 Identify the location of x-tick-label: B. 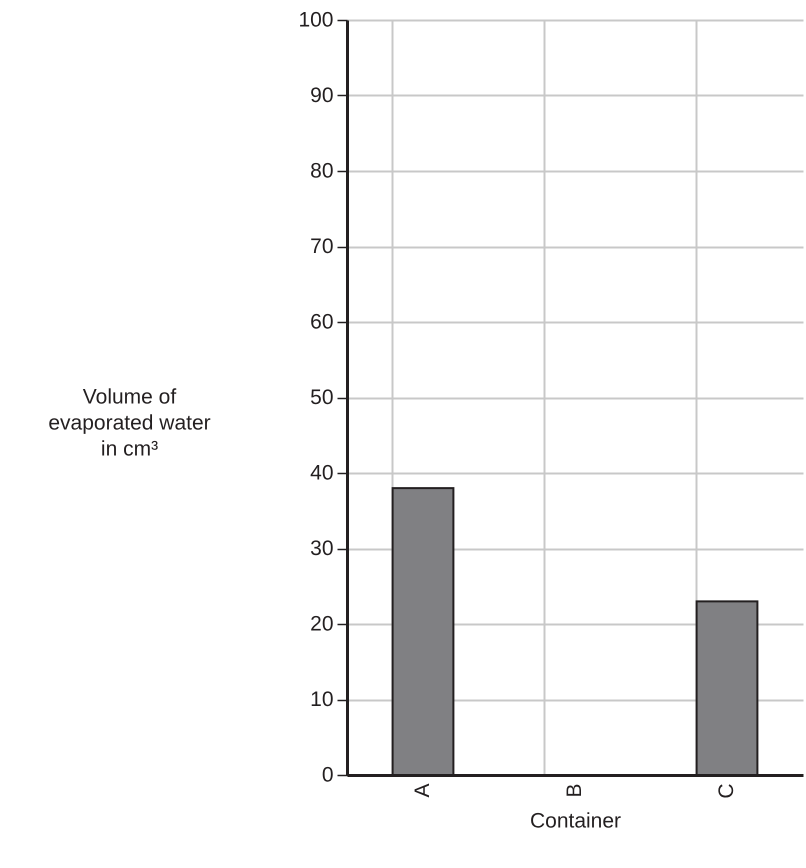
(574, 791).